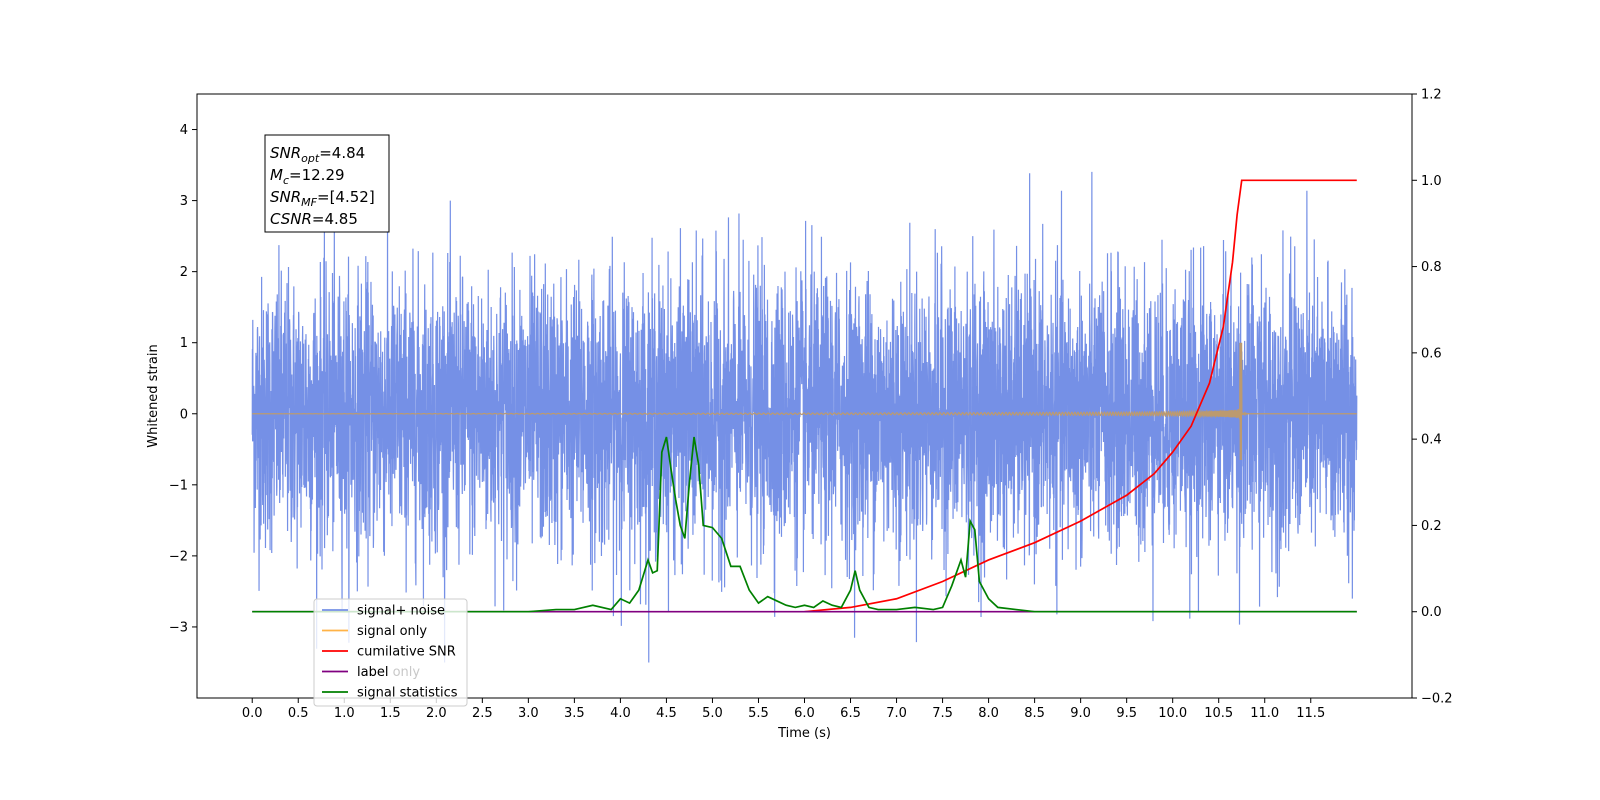 This screenshot has height=800, width=1600. What do you see at coordinates (178, 556) in the screenshot?
I see `y-tick-label: −2` at bounding box center [178, 556].